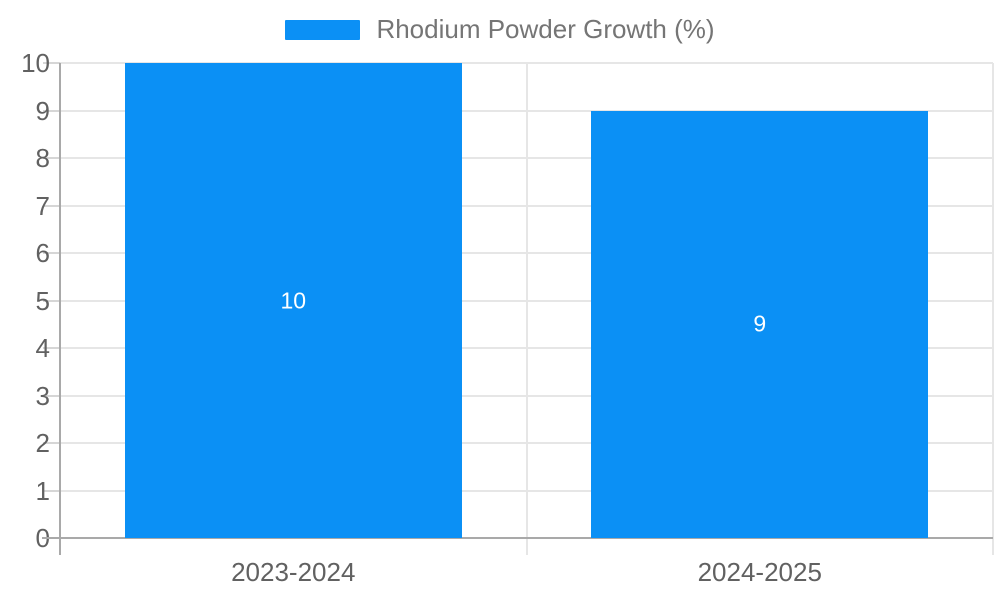  Describe the element at coordinates (42, 348) in the screenshot. I see `y-axis-tick-label: 4` at that location.